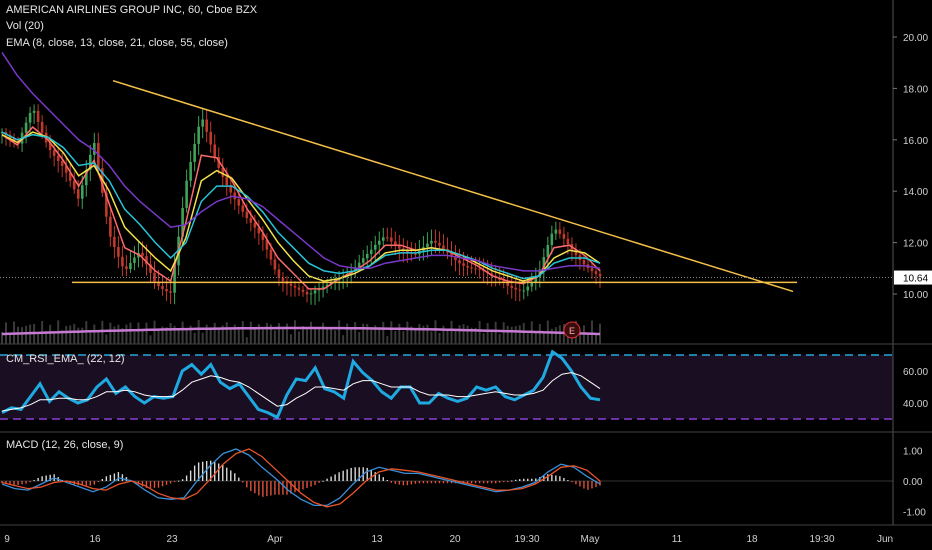 The height and width of the screenshot is (550, 932). I want to click on macd-tick-label: 1.00, so click(913, 452).